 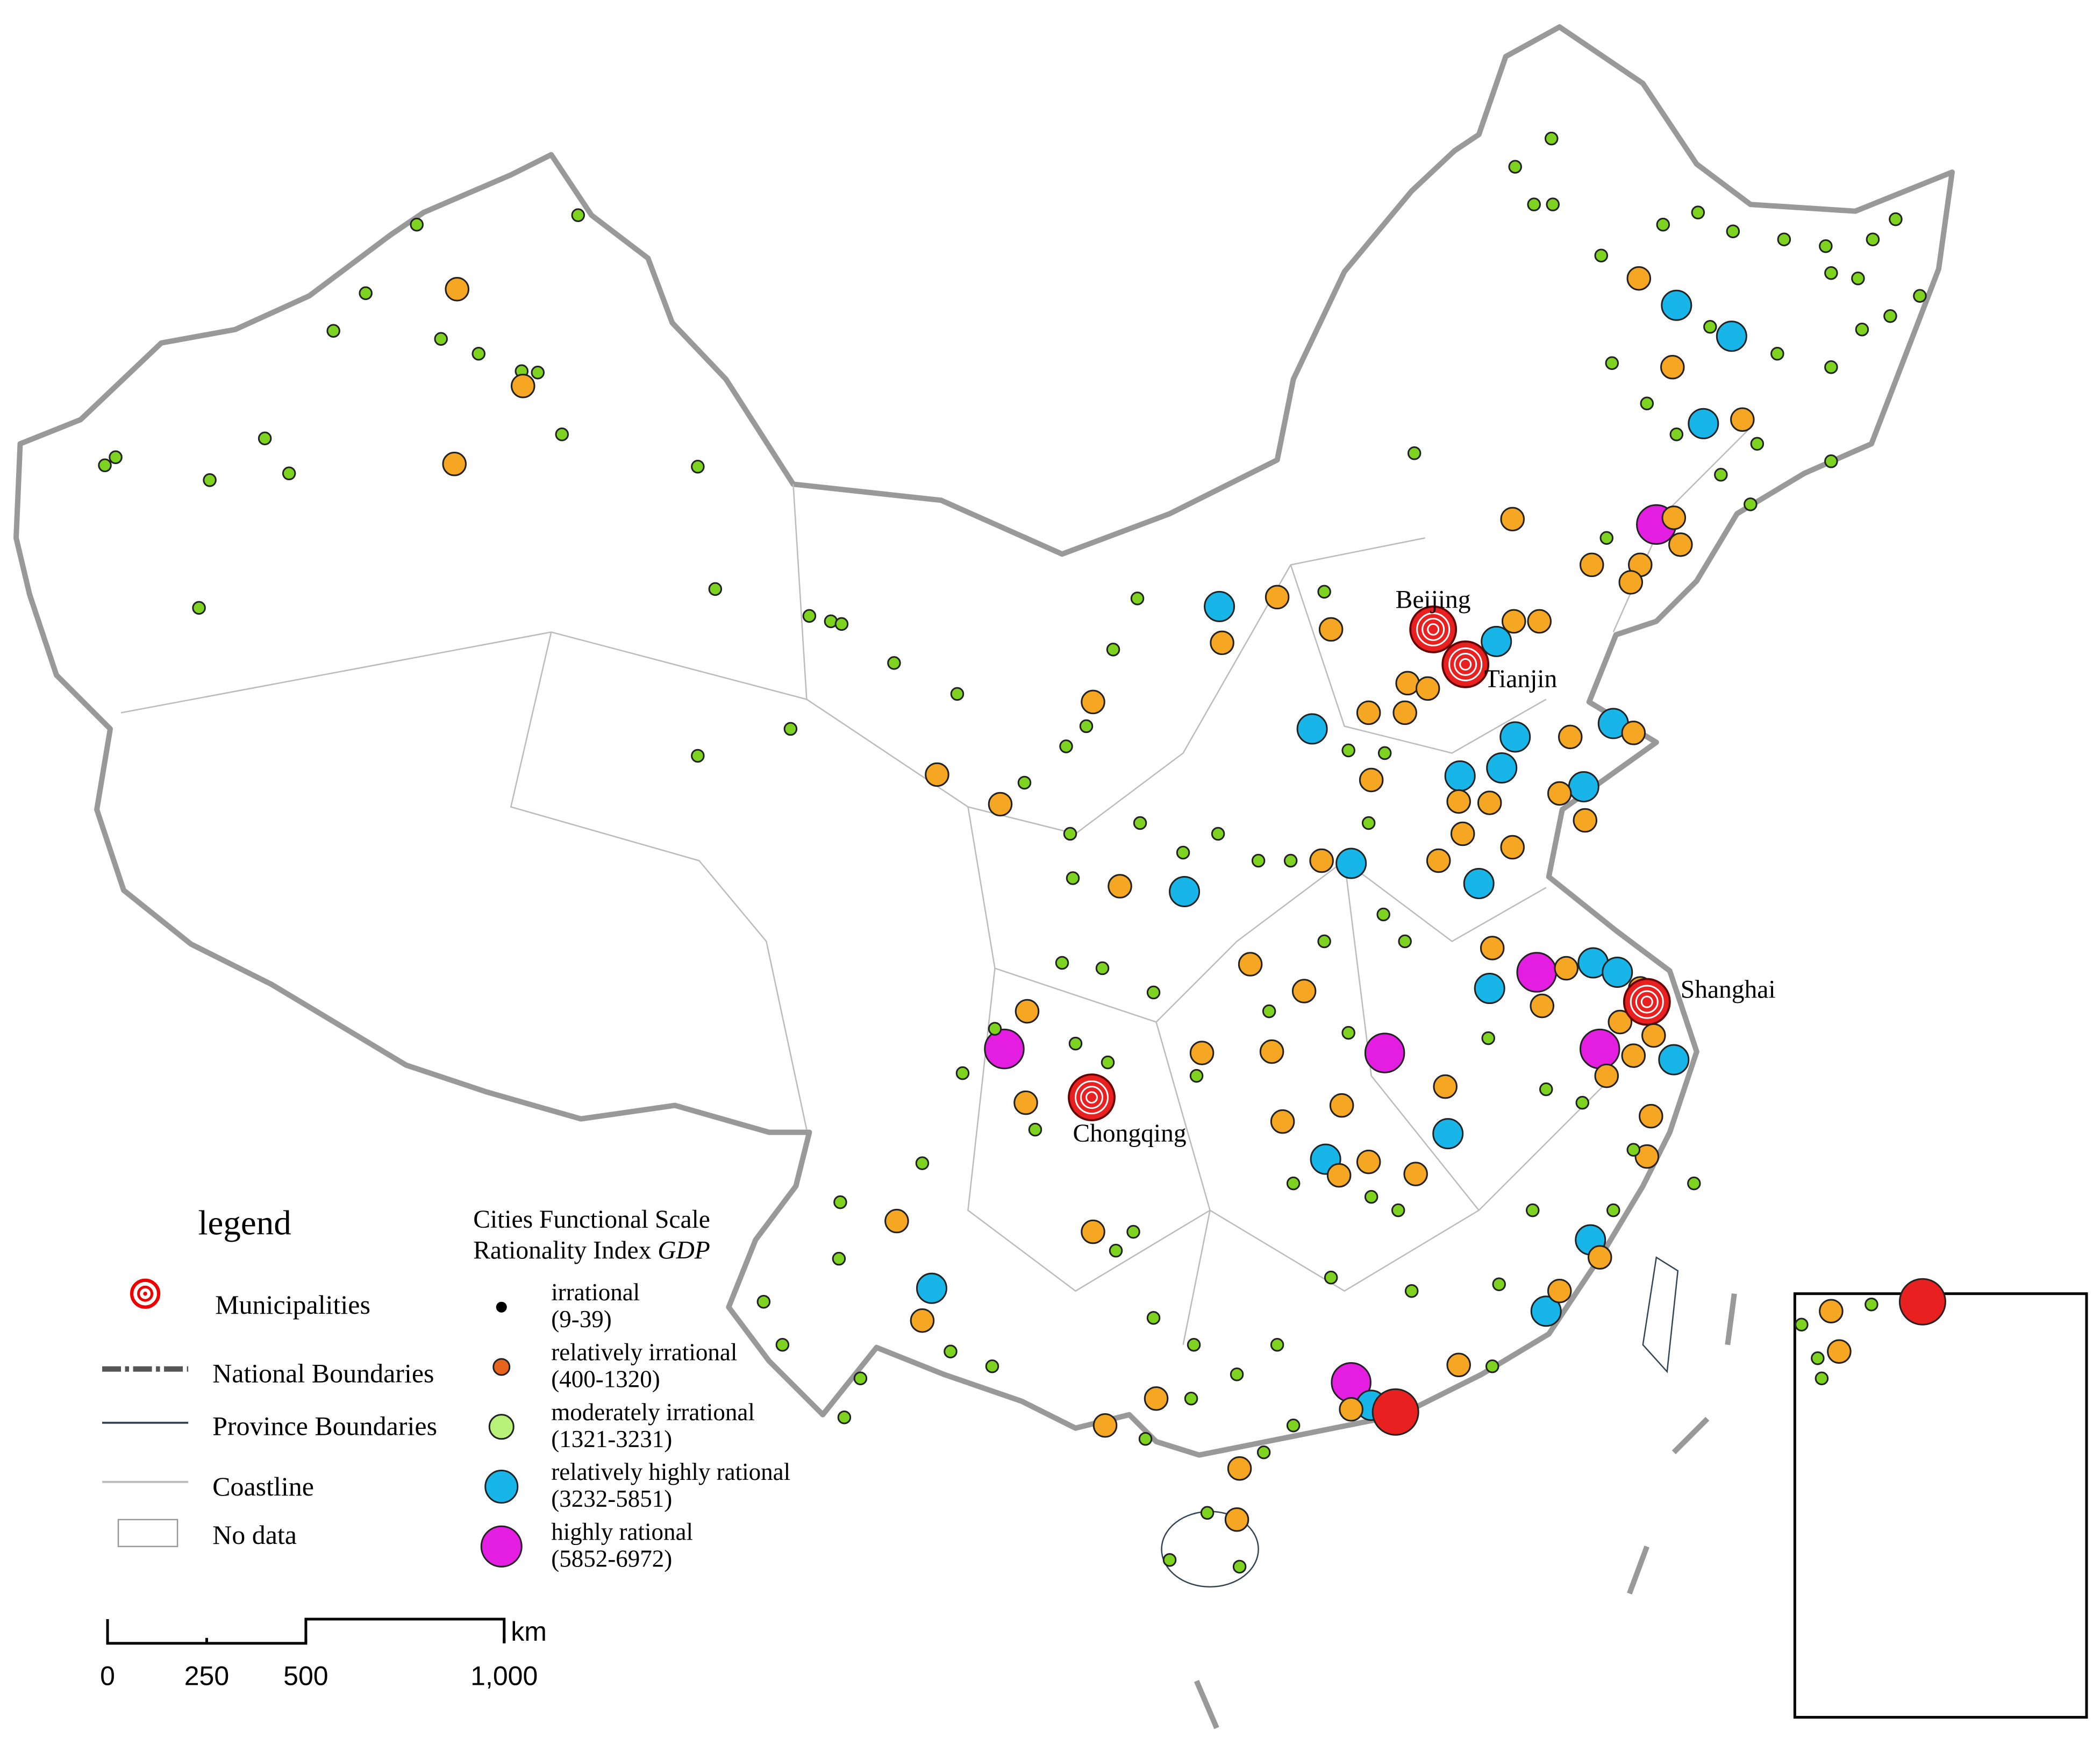 What do you see at coordinates (1728, 990) in the screenshot?
I see `city-label: Shanghai` at bounding box center [1728, 990].